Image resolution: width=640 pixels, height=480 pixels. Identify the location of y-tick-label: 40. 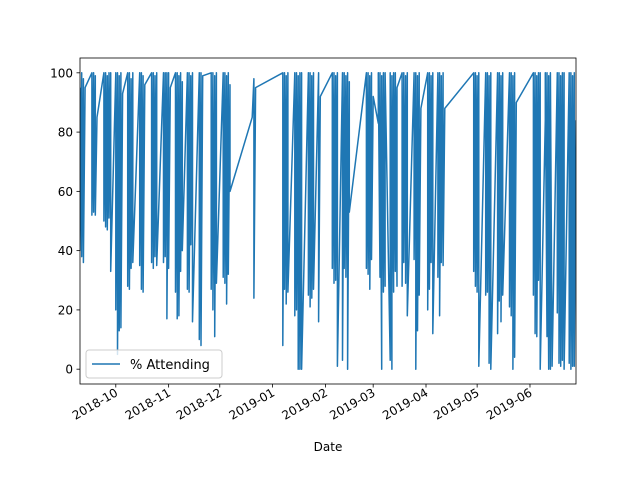
(65, 251).